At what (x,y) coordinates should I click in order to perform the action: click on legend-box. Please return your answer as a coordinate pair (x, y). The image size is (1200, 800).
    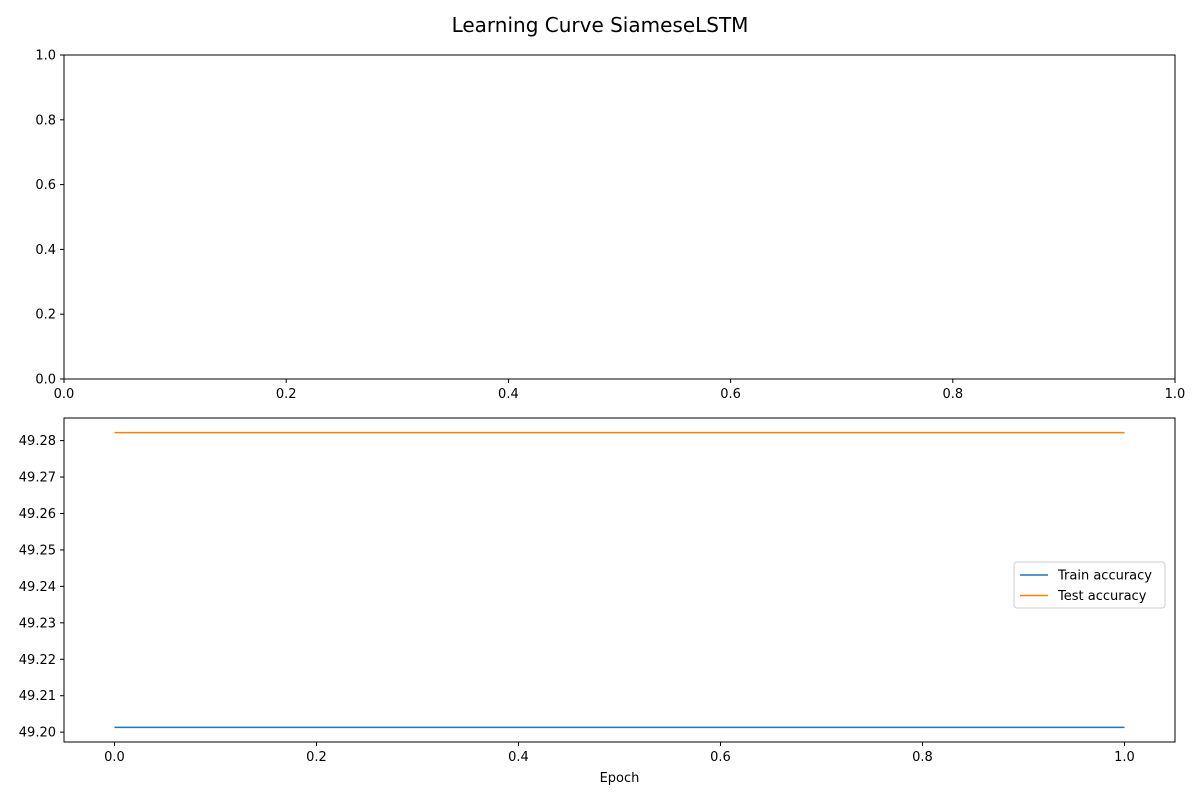
    Looking at the image, I should click on (1089, 585).